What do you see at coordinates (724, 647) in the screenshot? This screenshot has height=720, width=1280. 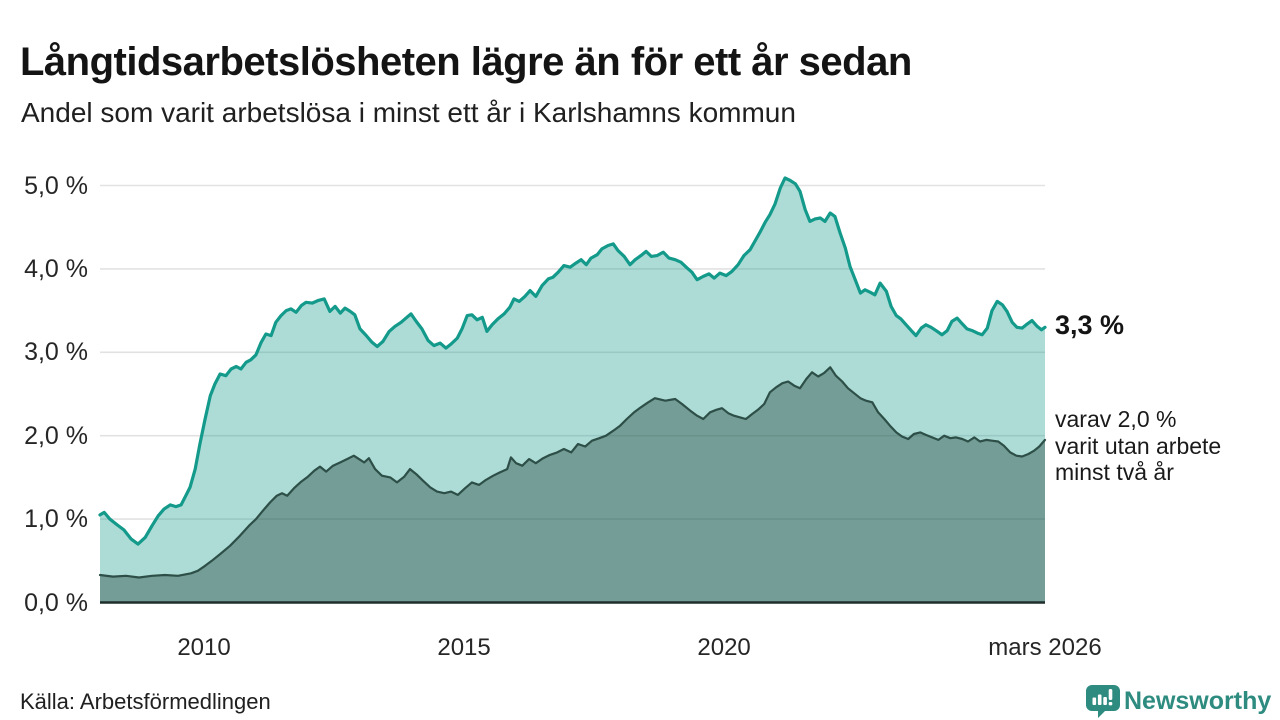 I see `x-tick-label-2020: 2020` at bounding box center [724, 647].